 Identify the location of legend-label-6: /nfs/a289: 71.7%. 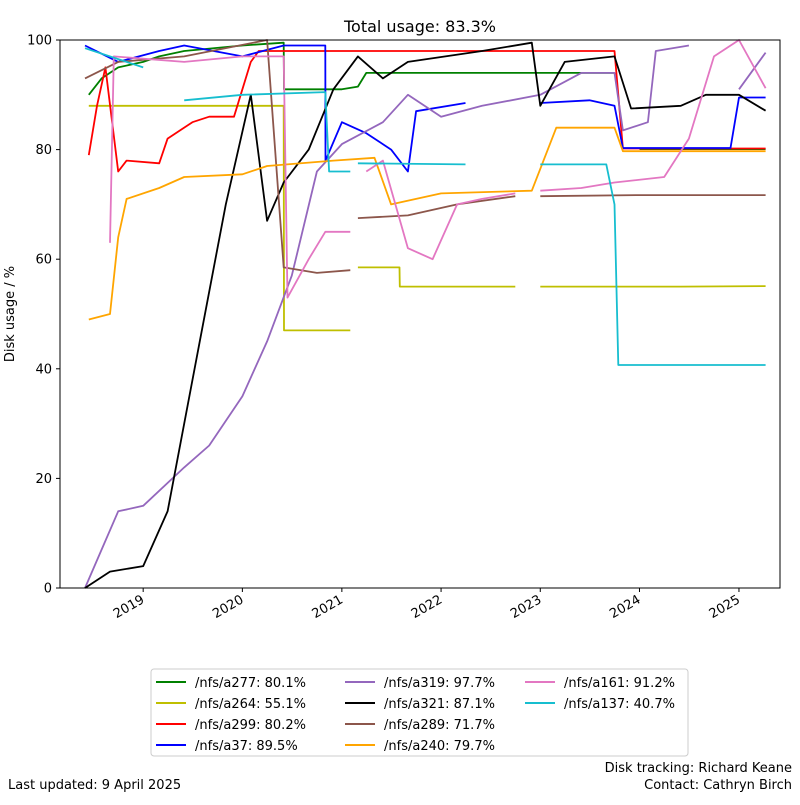
(439, 725).